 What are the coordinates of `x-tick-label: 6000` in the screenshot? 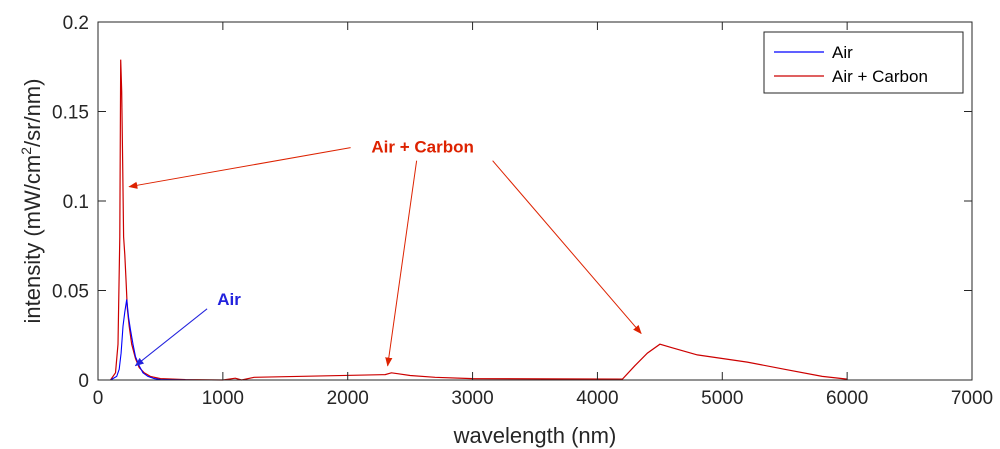 It's located at (847, 398).